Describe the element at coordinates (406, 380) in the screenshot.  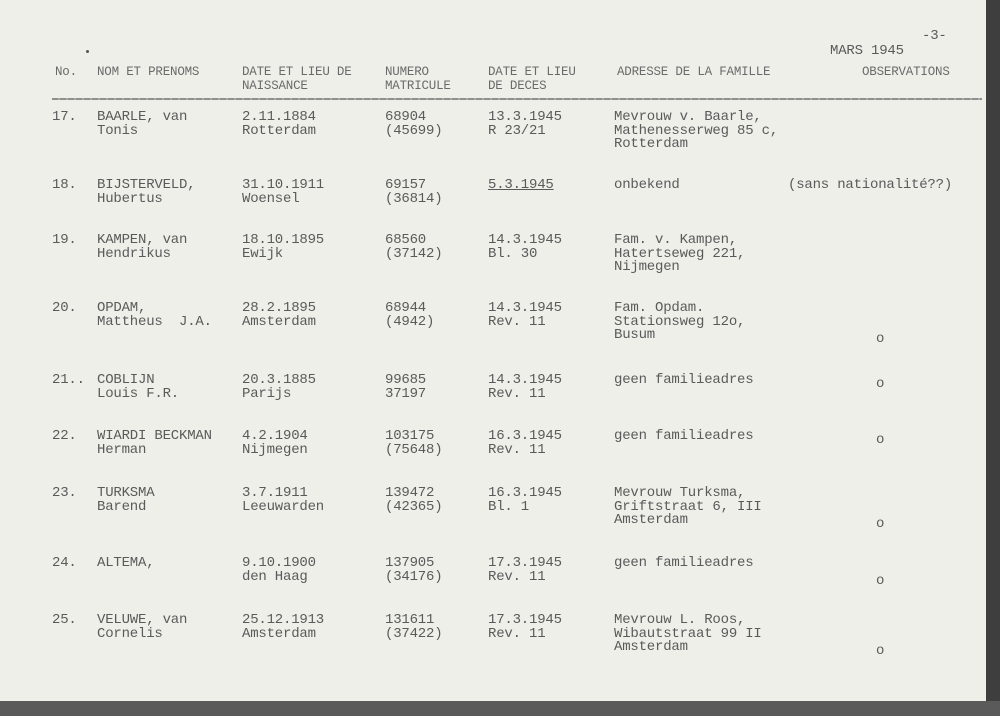
I see `matricule-line: 99685` at that location.